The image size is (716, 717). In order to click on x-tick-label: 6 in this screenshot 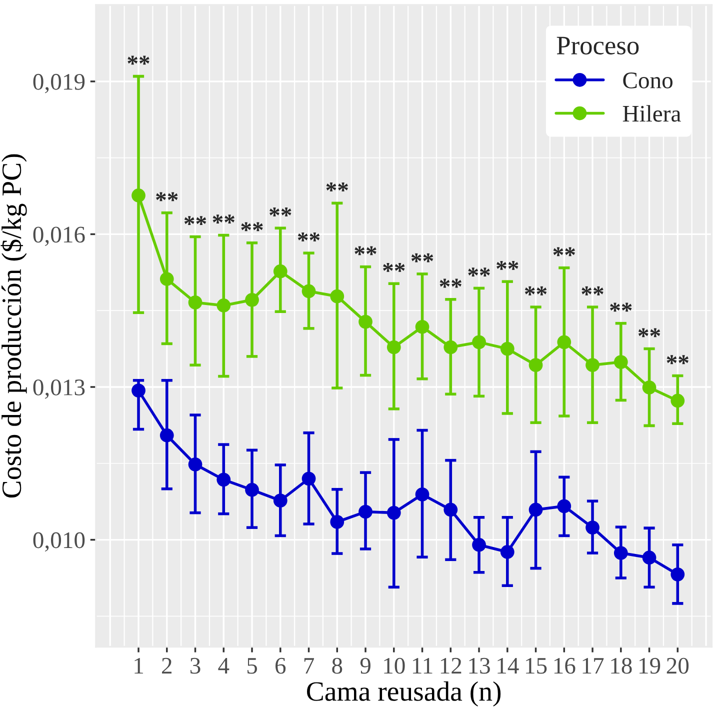, I will do `click(281, 666)`.